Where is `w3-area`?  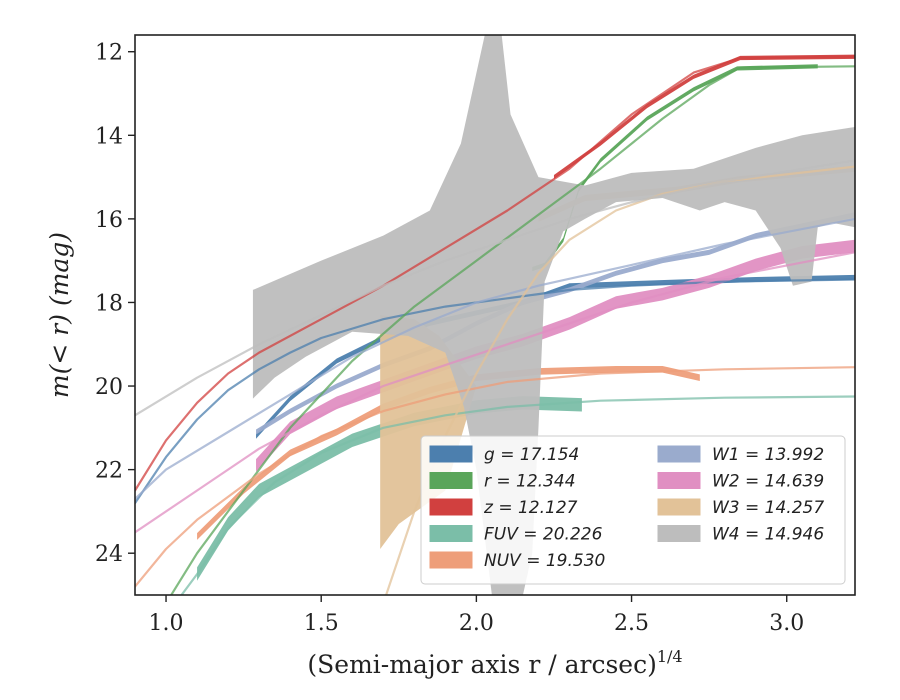 w3-area is located at coordinates (428, 432).